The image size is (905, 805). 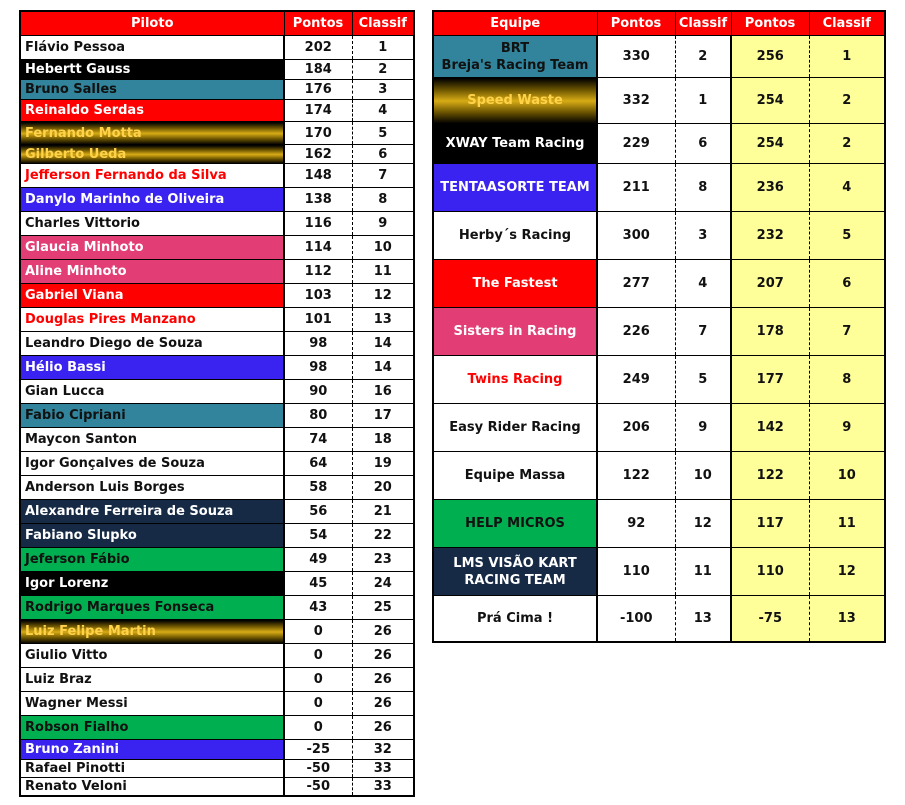 I want to click on team-name: Speed Waste, so click(x=515, y=100).